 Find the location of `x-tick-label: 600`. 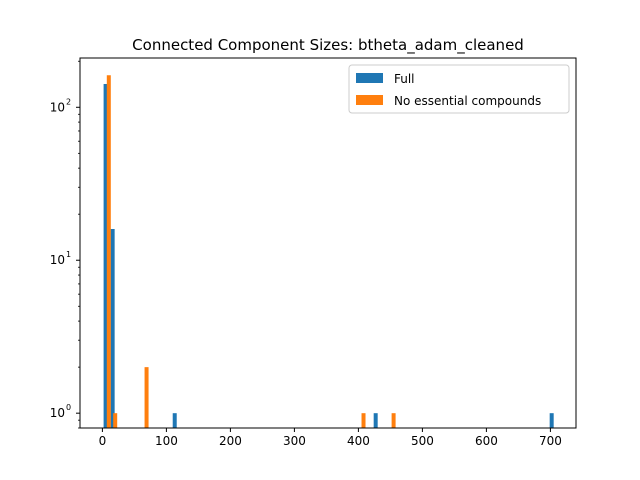

x-tick-label: 600 is located at coordinates (486, 441).